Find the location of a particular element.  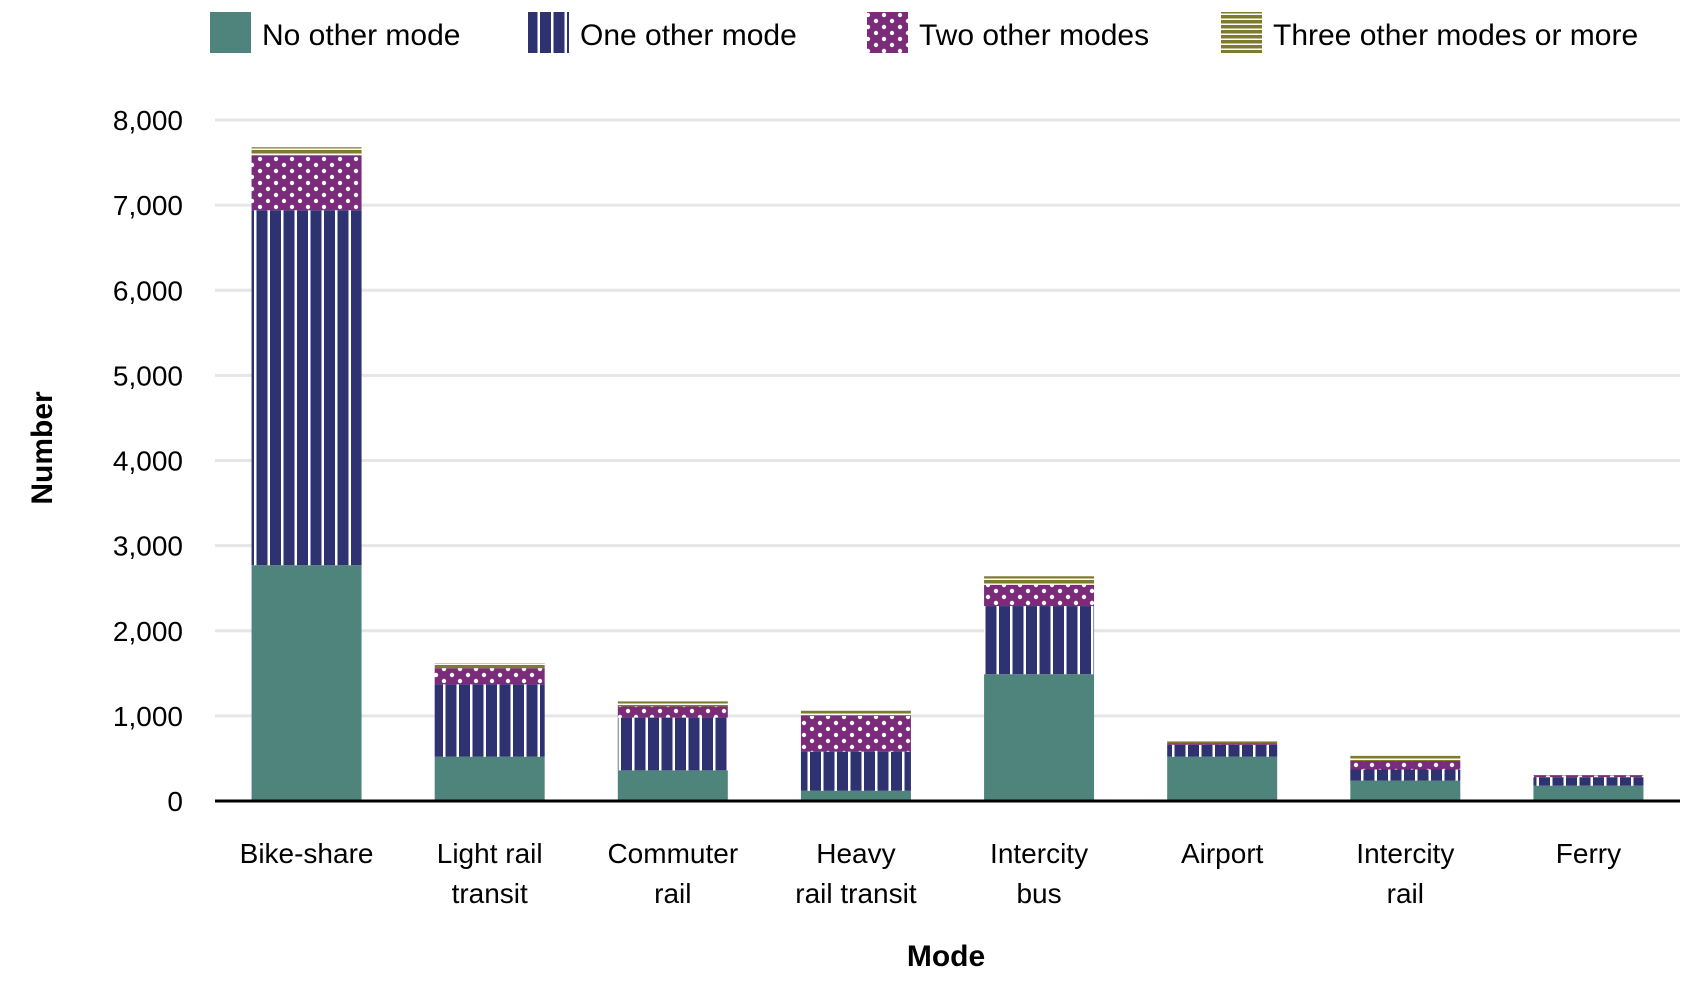

y-tick-label: 3,000 is located at coordinates (148, 546).